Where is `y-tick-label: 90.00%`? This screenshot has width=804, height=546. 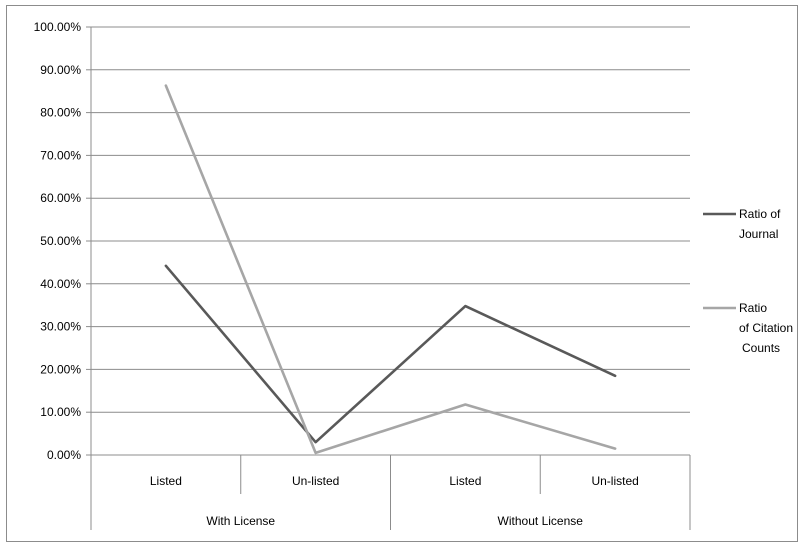 y-tick-label: 90.00% is located at coordinates (60, 70).